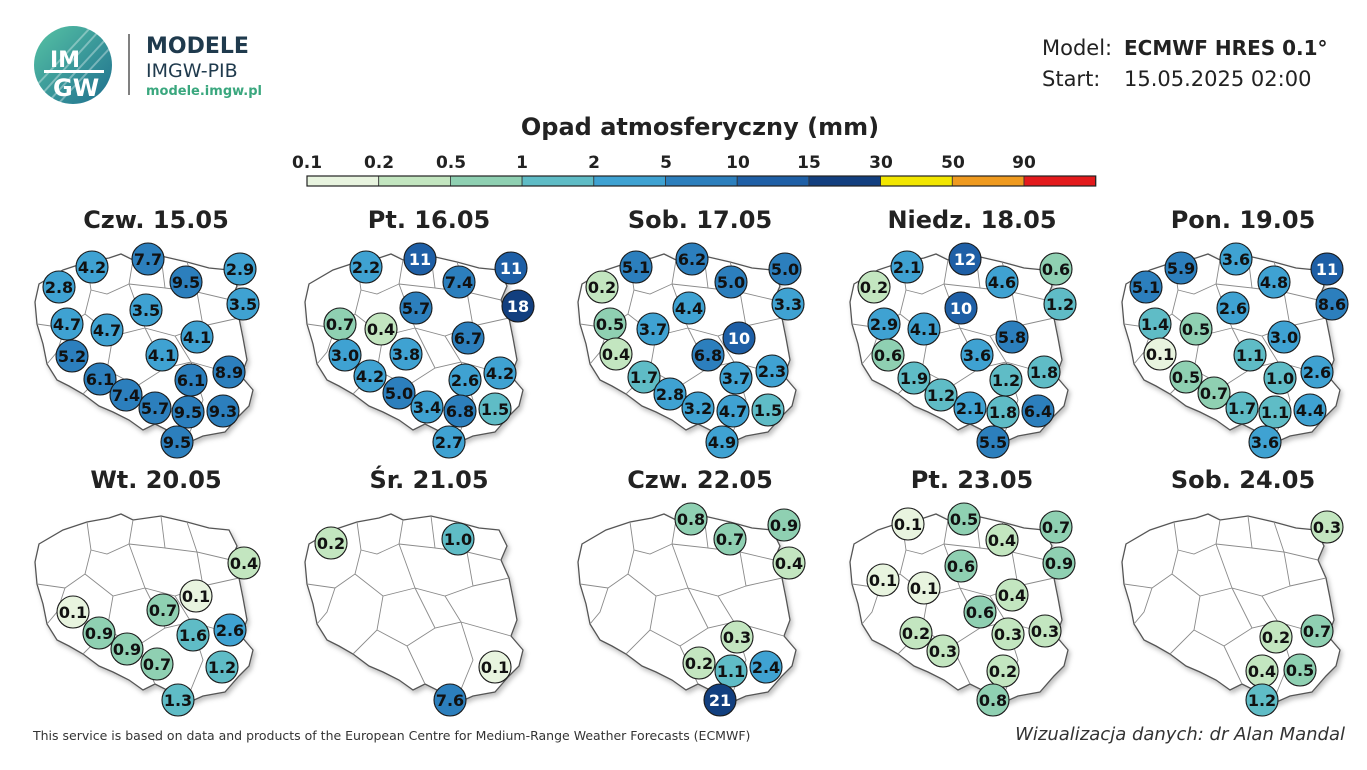 Image resolution: width=1367 pixels, height=770 pixels. I want to click on precip-marker: 2.4, so click(766, 667).